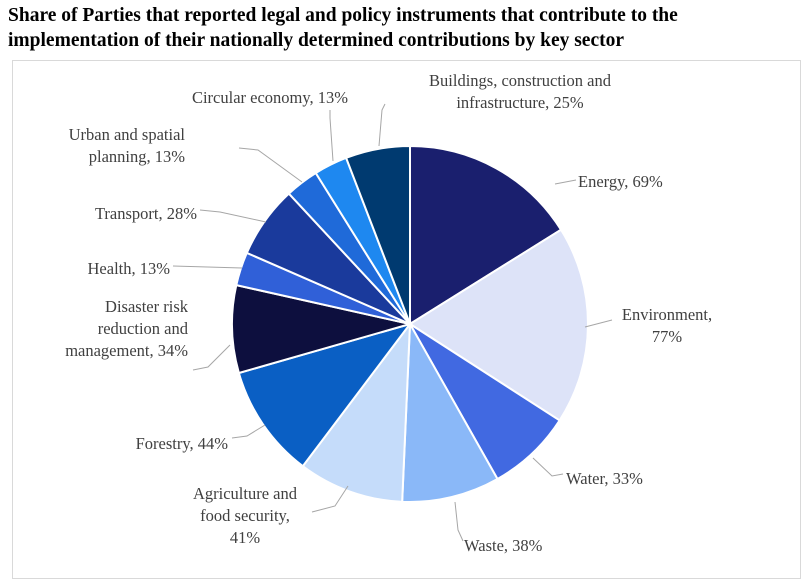 This screenshot has width=810, height=587. I want to click on slice-label-waste-38: Waste, 38%, so click(503, 545).